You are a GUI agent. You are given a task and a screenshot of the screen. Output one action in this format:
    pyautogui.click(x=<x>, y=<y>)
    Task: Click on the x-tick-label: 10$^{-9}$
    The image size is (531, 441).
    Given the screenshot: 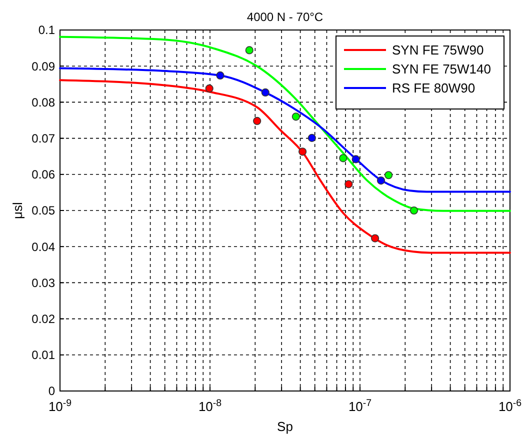 What is the action you would take?
    pyautogui.click(x=60, y=406)
    